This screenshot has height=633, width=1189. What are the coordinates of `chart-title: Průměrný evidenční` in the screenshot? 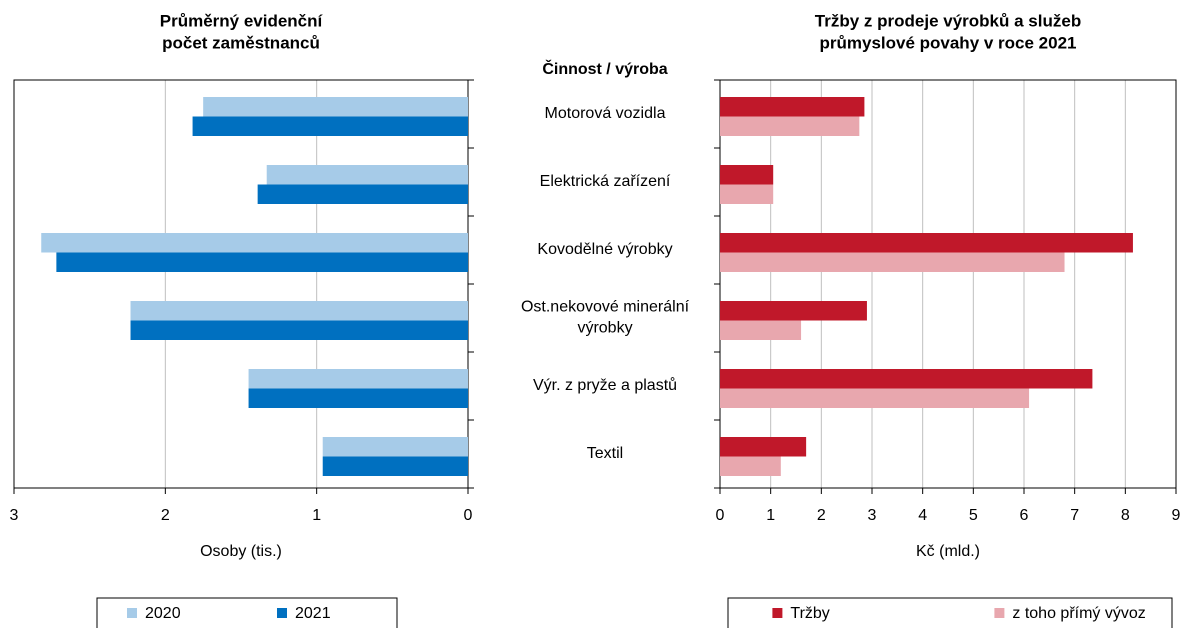 It's located at (242, 20).